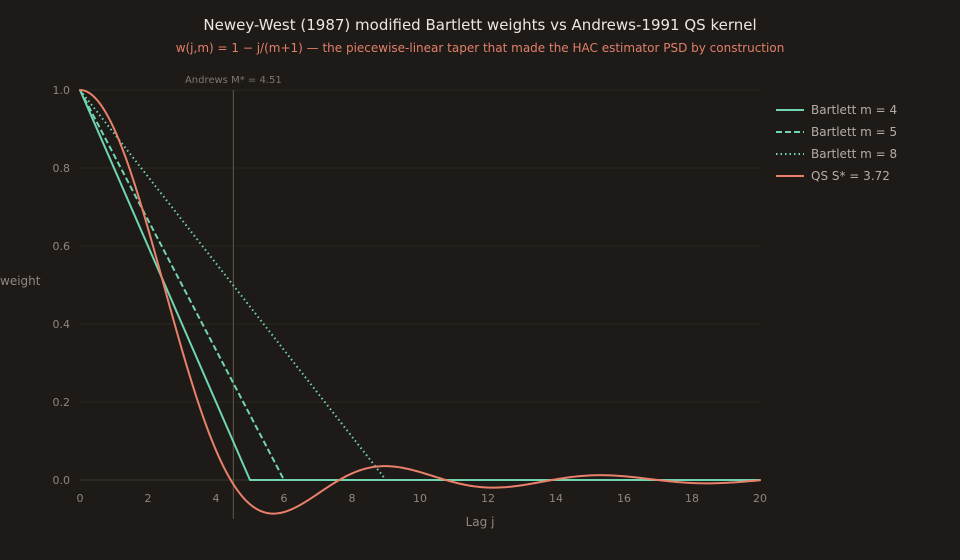 This screenshot has height=560, width=960. I want to click on y-tick-label: 0.2, so click(62, 402).